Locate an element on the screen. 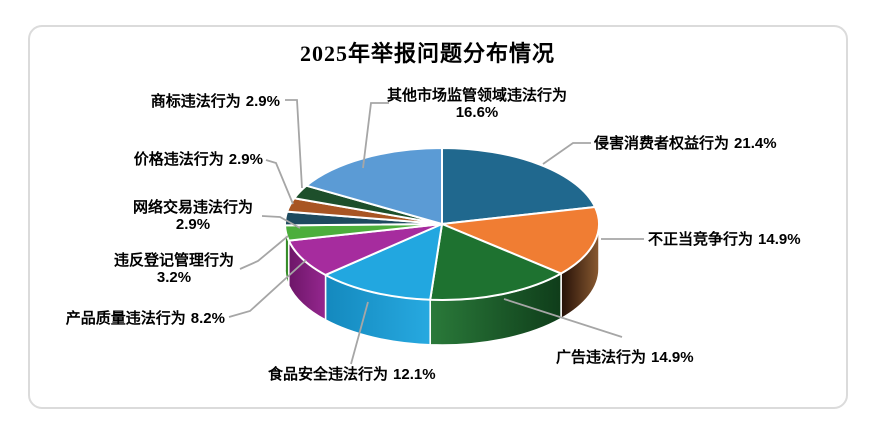 The height and width of the screenshot is (447, 885). slice-label-registration: 违反登记管理行为 3.2% is located at coordinates (173, 269).